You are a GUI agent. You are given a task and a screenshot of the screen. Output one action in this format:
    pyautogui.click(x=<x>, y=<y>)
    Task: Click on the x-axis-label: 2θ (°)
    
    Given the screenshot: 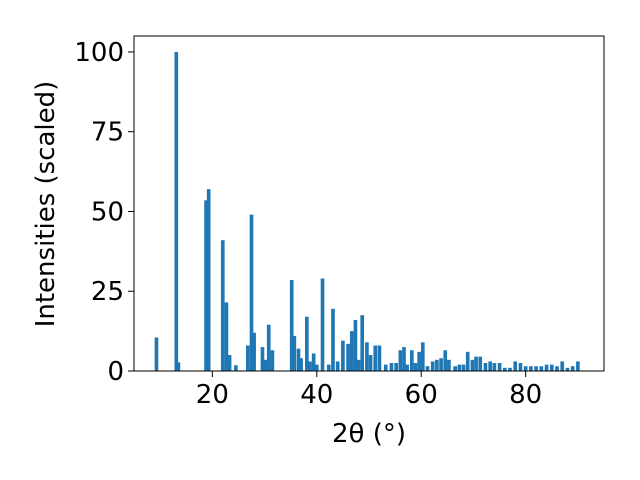 What is the action you would take?
    pyautogui.click(x=369, y=434)
    